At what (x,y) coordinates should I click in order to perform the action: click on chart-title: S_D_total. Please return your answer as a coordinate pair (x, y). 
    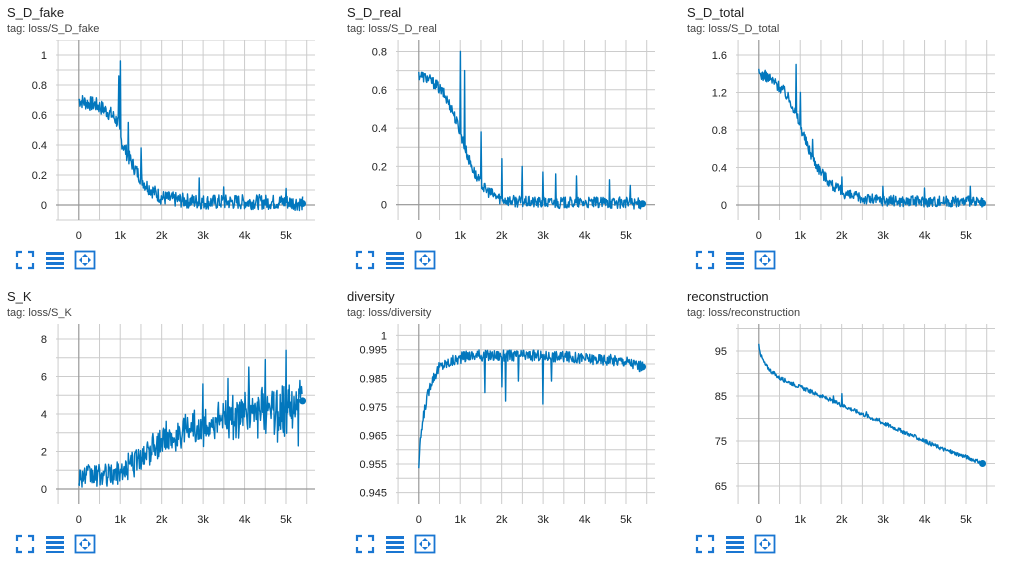
    Looking at the image, I should click on (716, 12).